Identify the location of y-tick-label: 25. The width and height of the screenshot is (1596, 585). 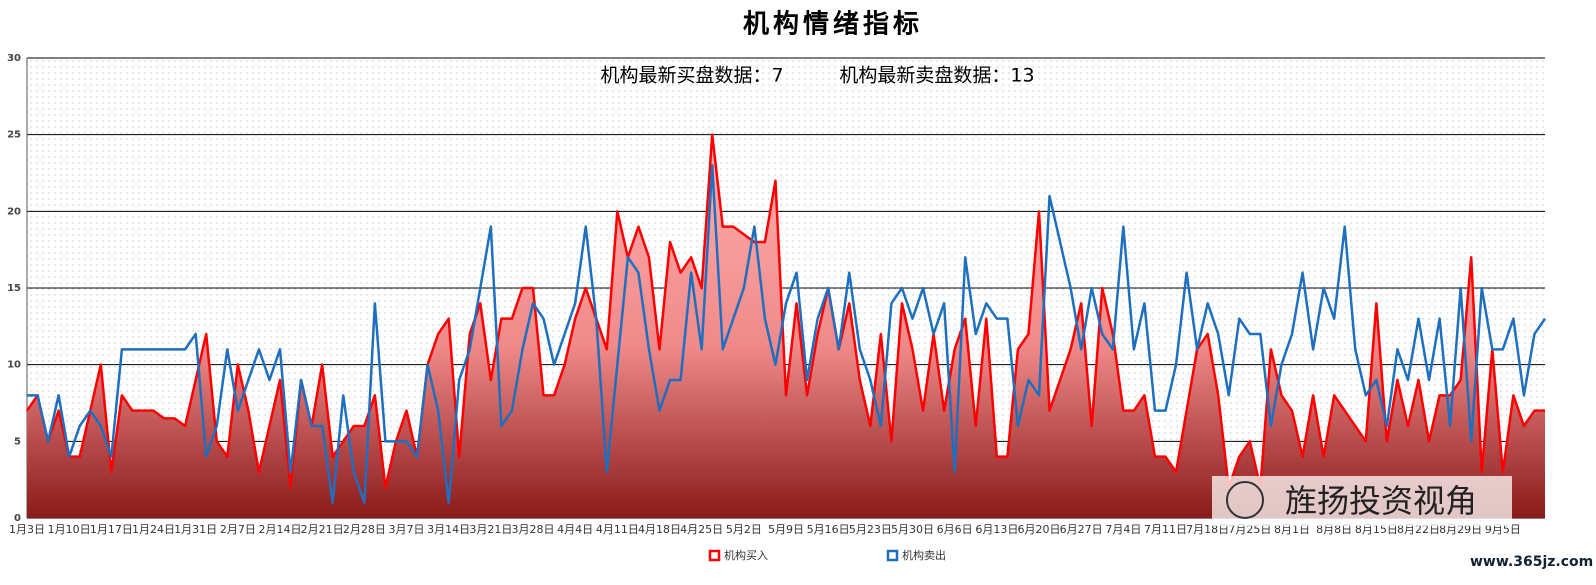
(14, 135).